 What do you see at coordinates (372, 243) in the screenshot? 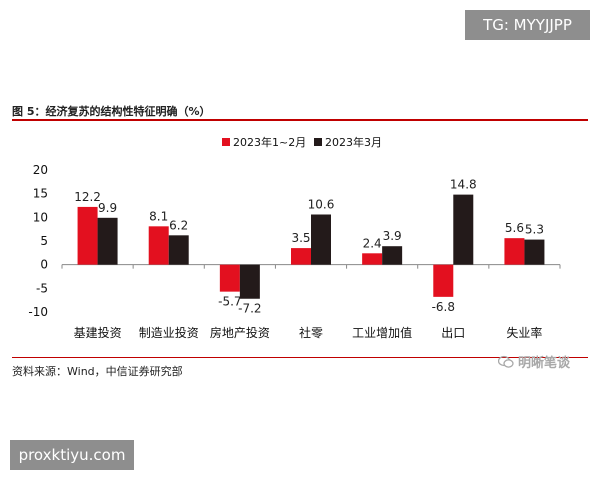
I see `data-label: 2.4` at bounding box center [372, 243].